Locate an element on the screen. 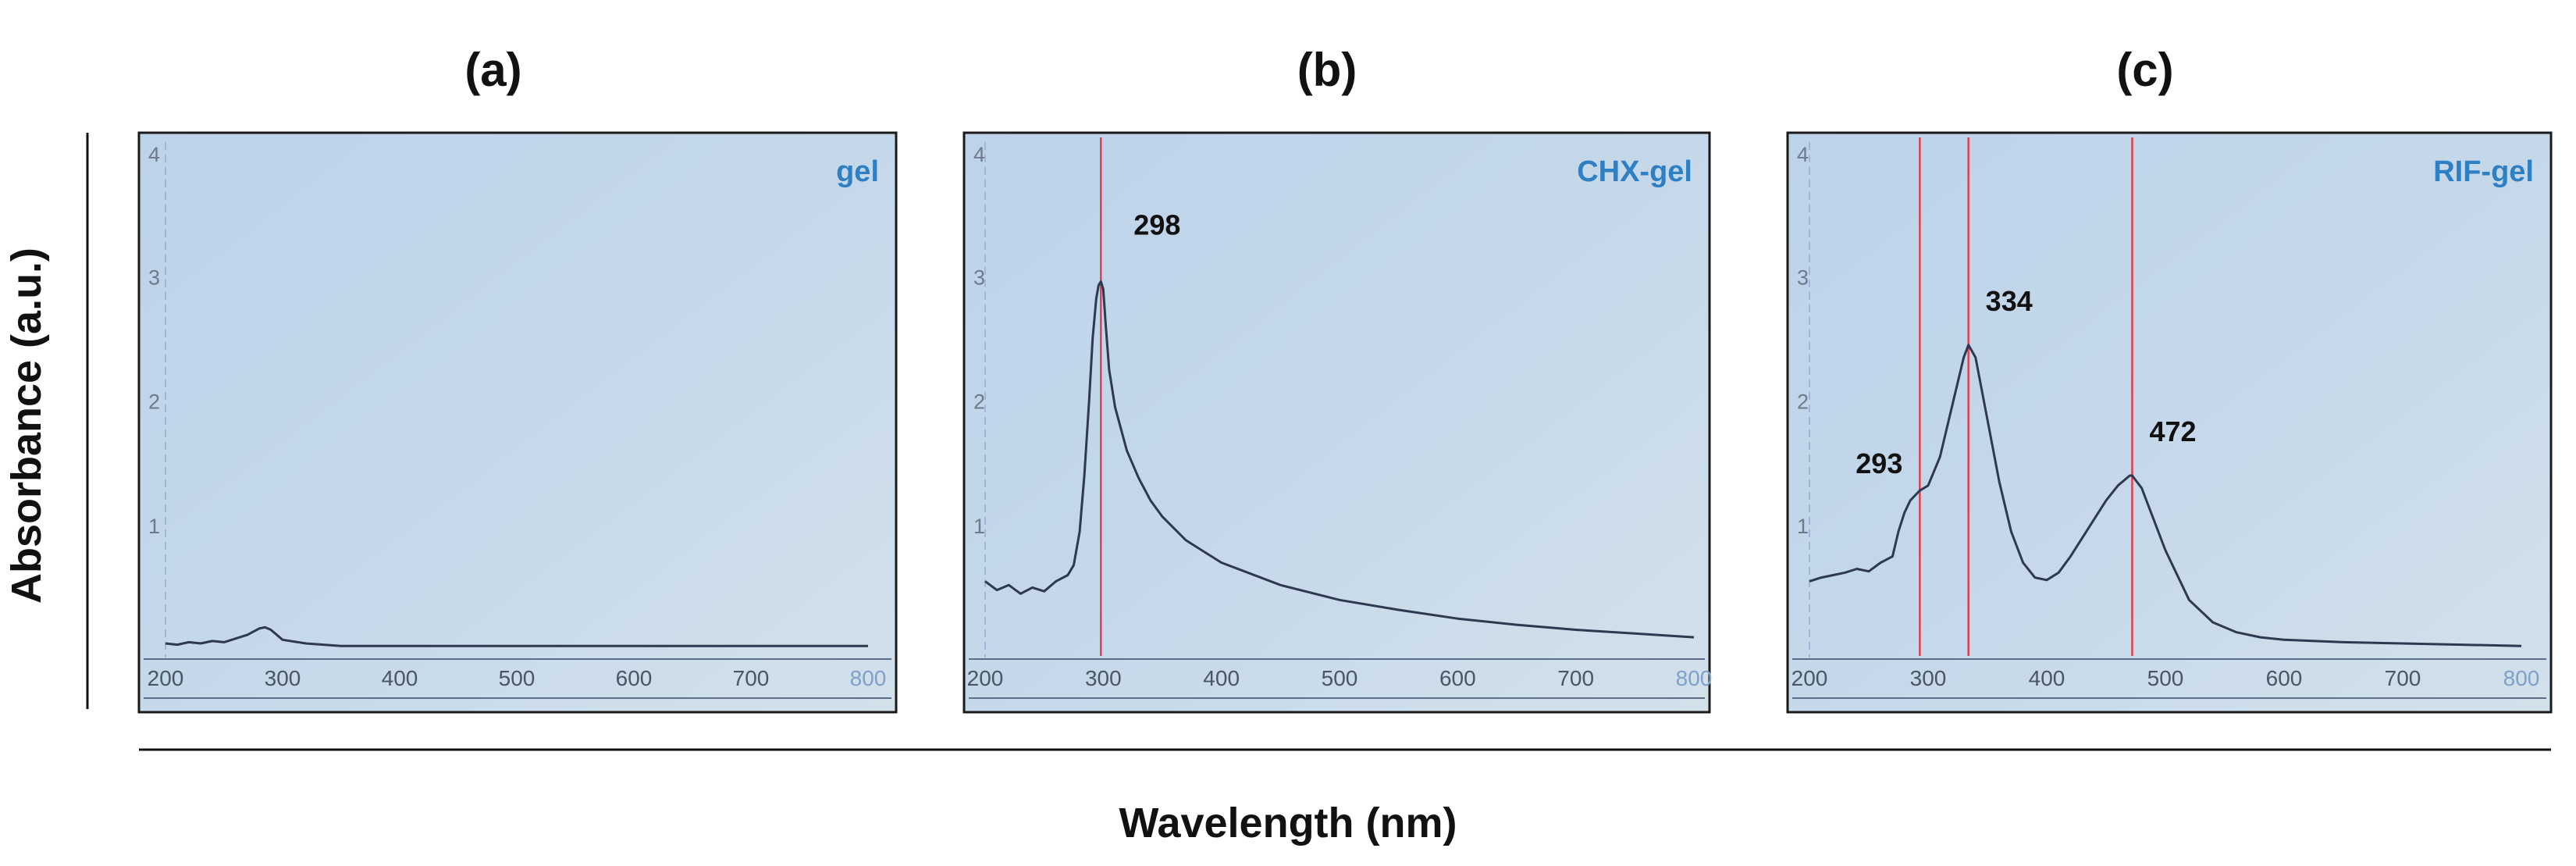  panel-b-y-tick-2: 2 is located at coordinates (979, 402).